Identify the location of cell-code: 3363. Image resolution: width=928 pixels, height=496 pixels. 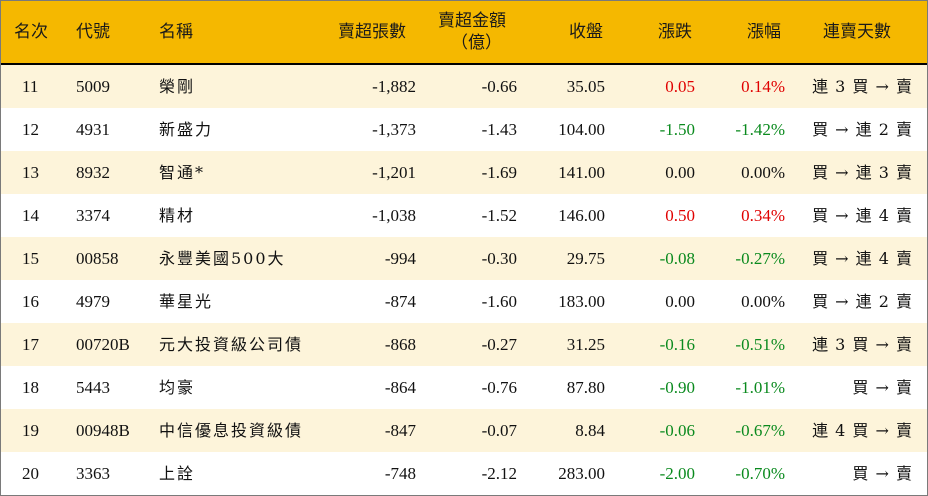
(93, 473).